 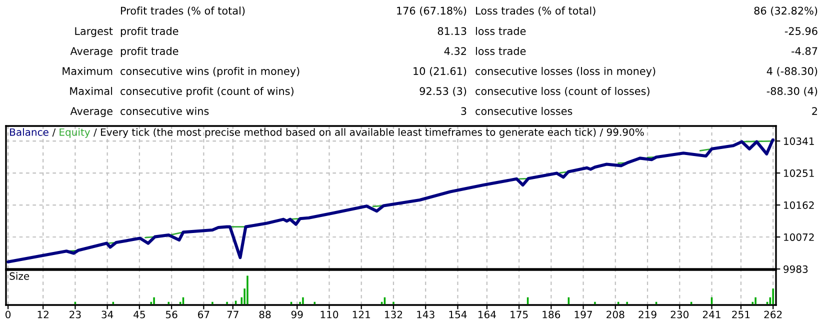 What do you see at coordinates (711, 314) in the screenshot?
I see `x-tick-label: 241` at bounding box center [711, 314].